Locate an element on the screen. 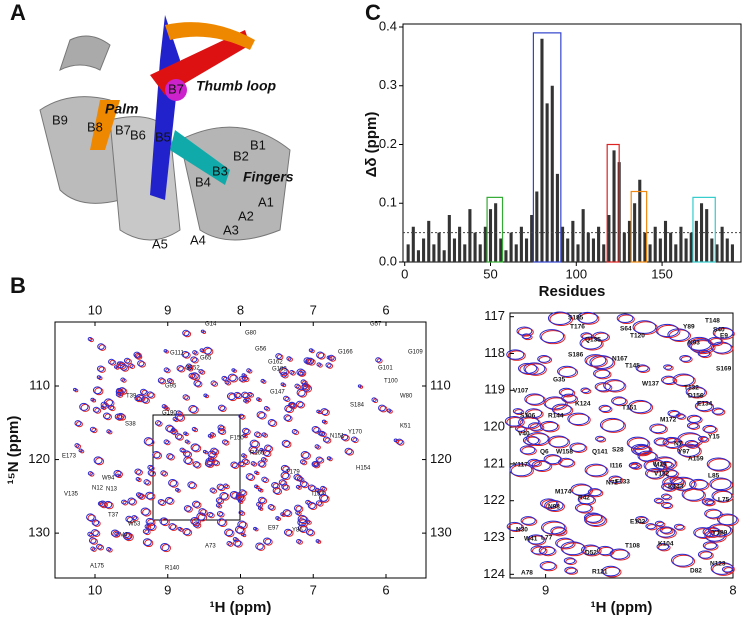 This screenshot has width=750, height=621. peak-label: N7 is located at coordinates (678, 444).